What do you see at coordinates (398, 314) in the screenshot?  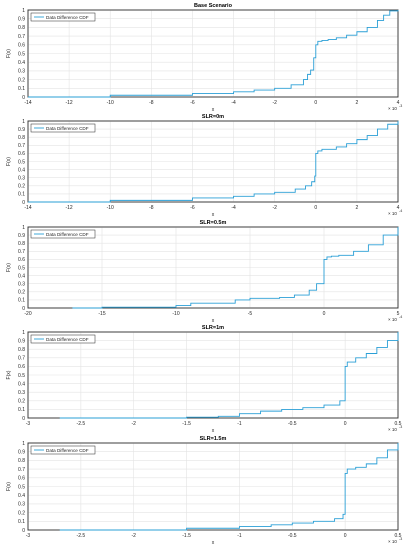 I see `x-tick-label: 5` at bounding box center [398, 314].